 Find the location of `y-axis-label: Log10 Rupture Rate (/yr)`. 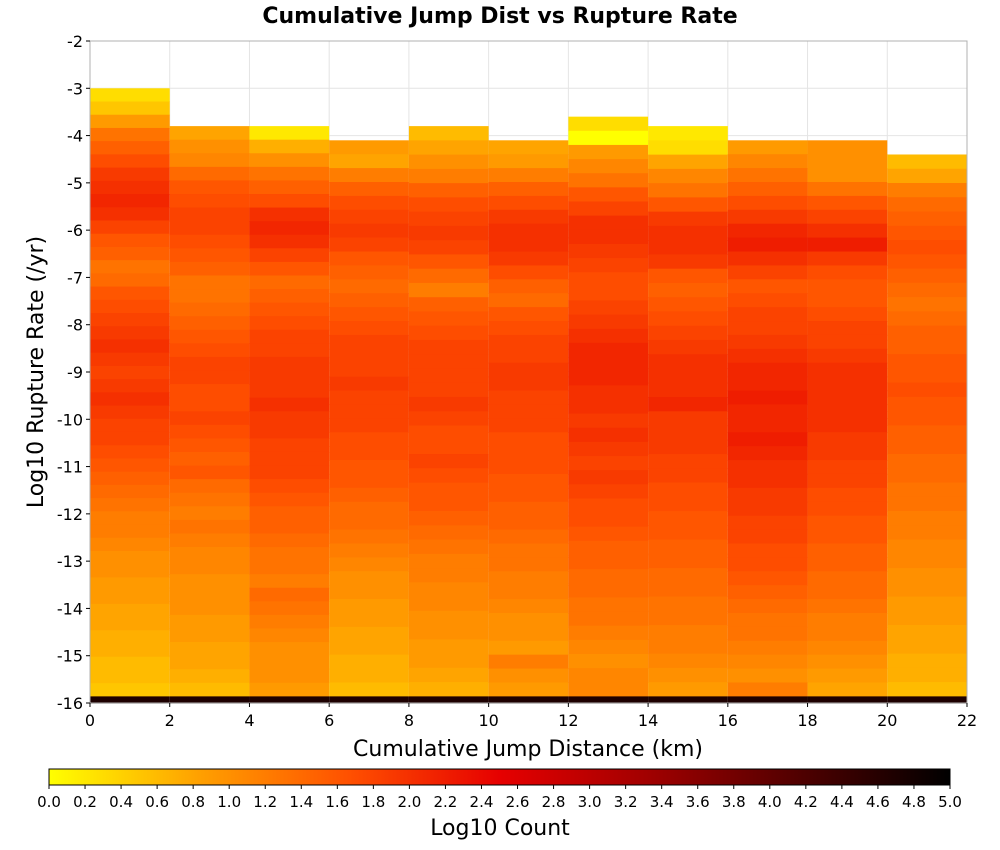

y-axis-label: Log10 Rupture Rate (/yr) is located at coordinates (36, 372).